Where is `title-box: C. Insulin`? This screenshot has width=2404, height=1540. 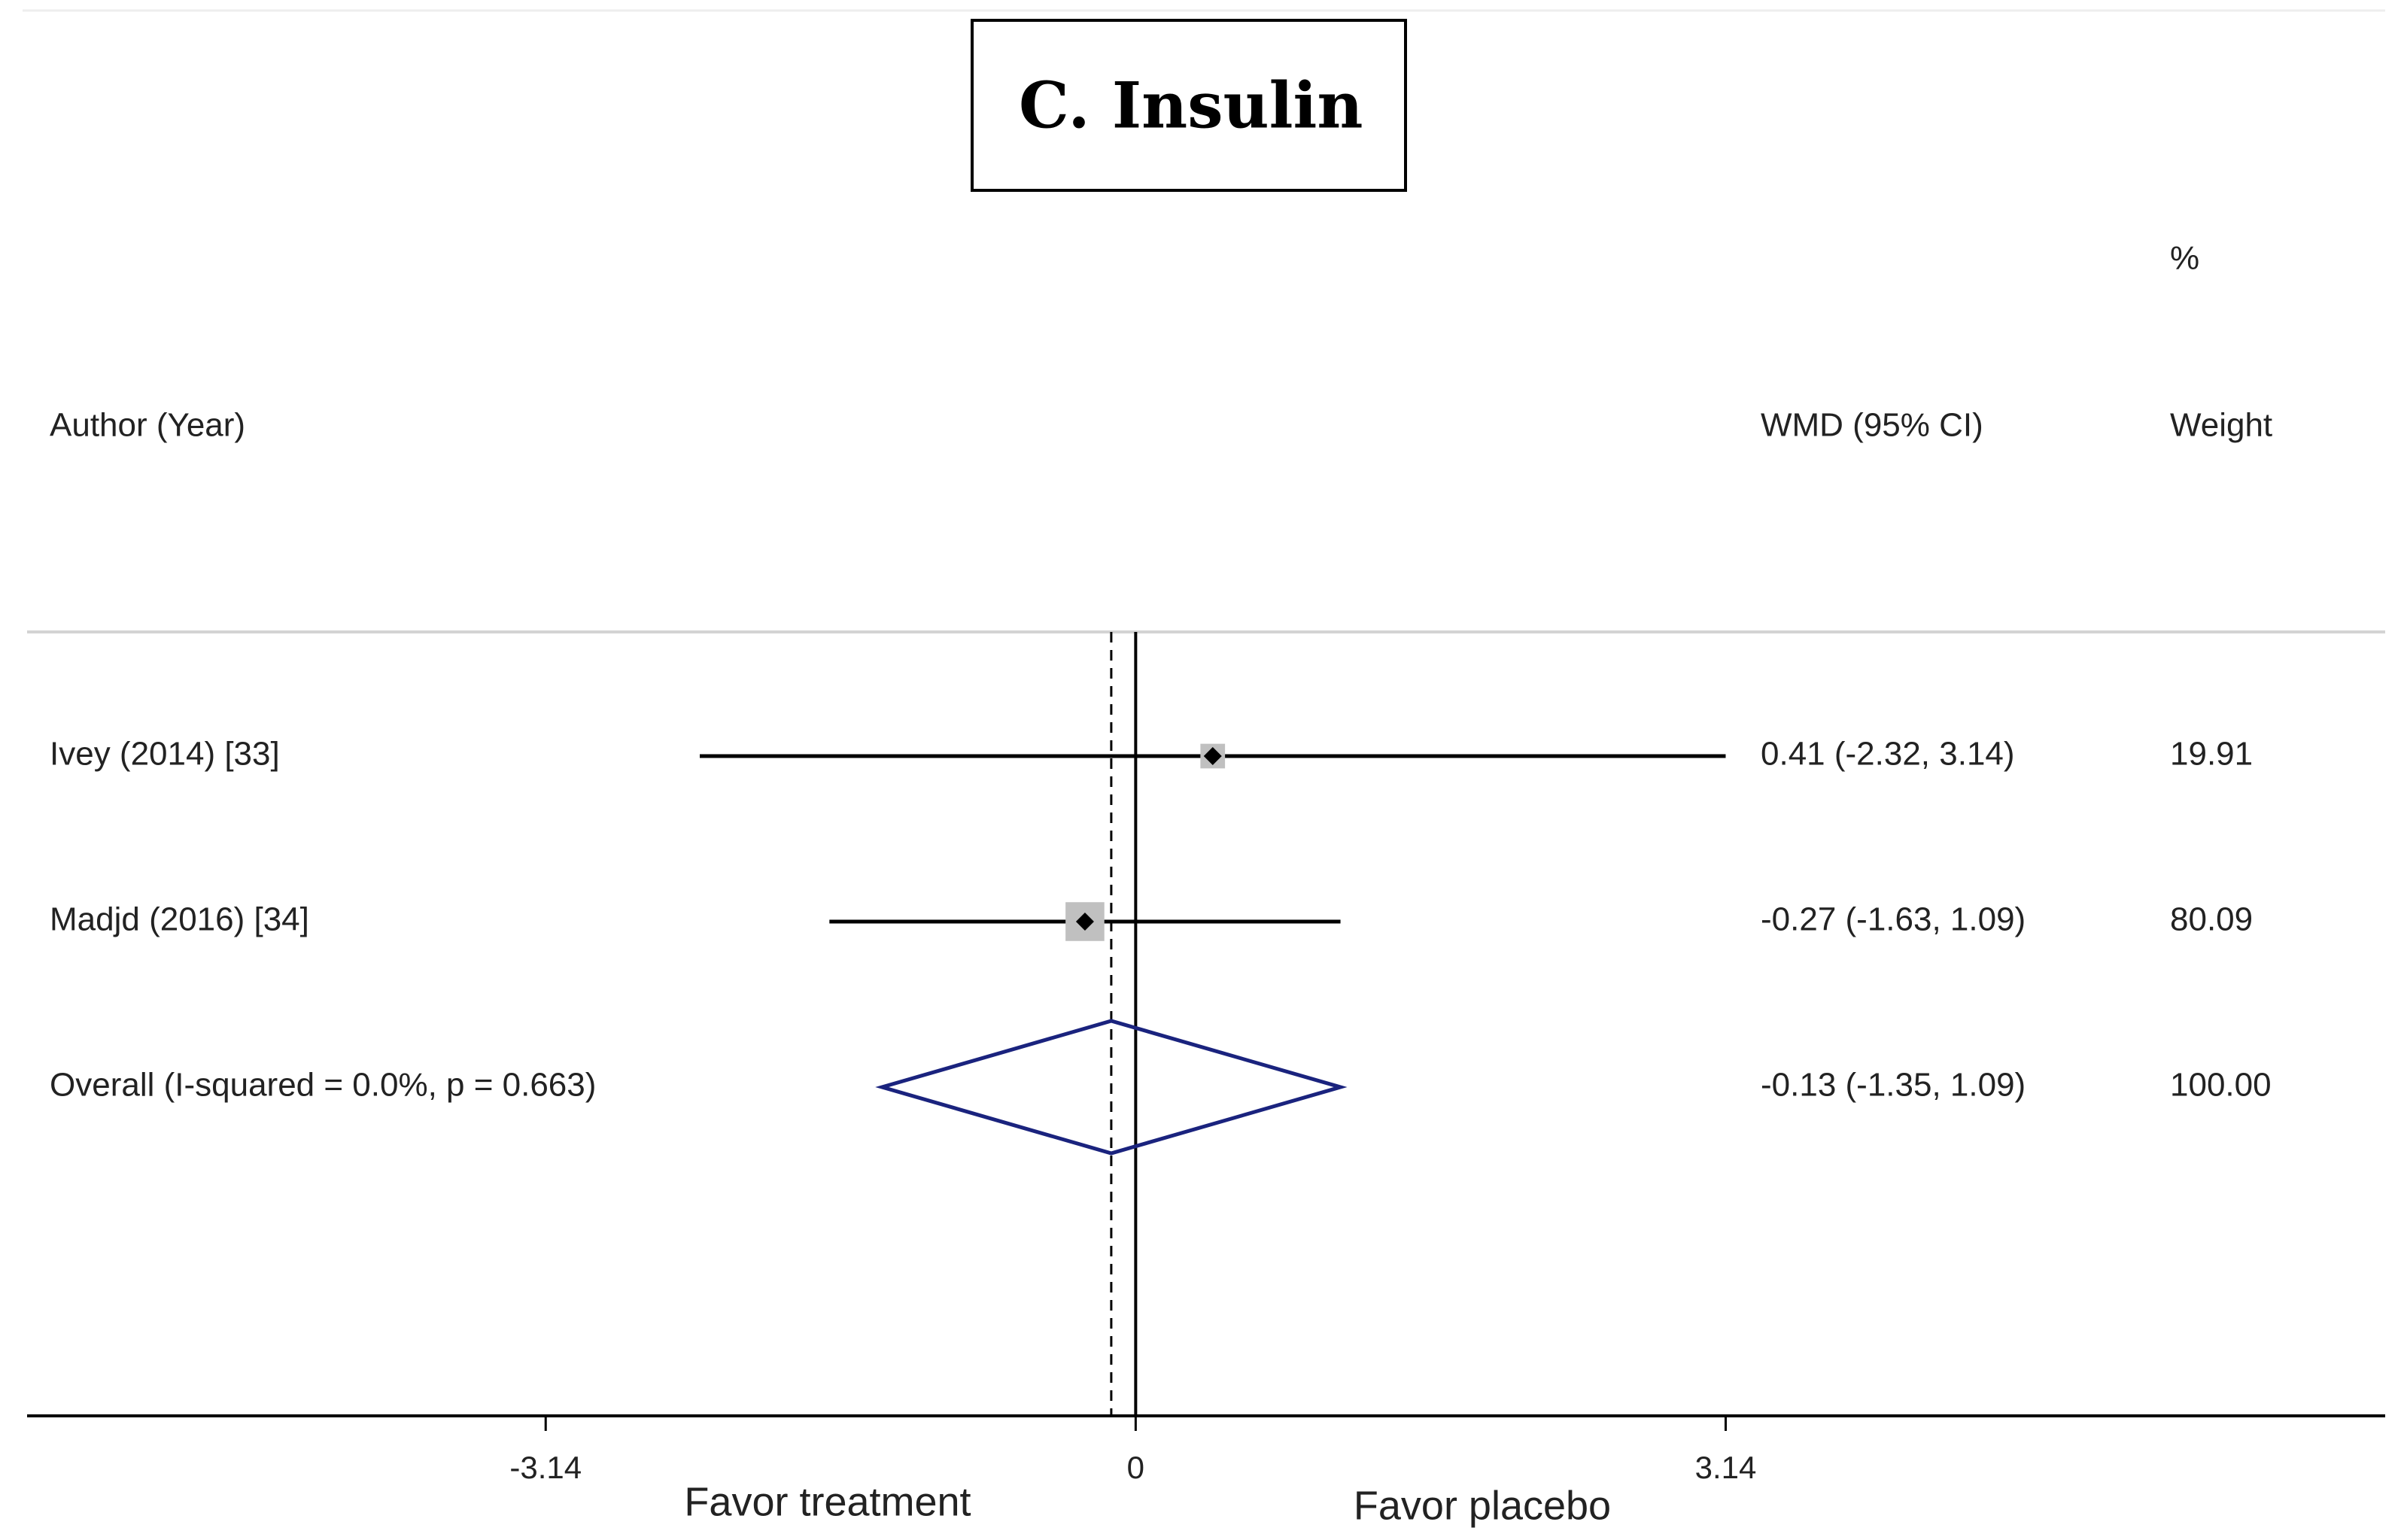 title-box: C. Insulin is located at coordinates (1189, 105).